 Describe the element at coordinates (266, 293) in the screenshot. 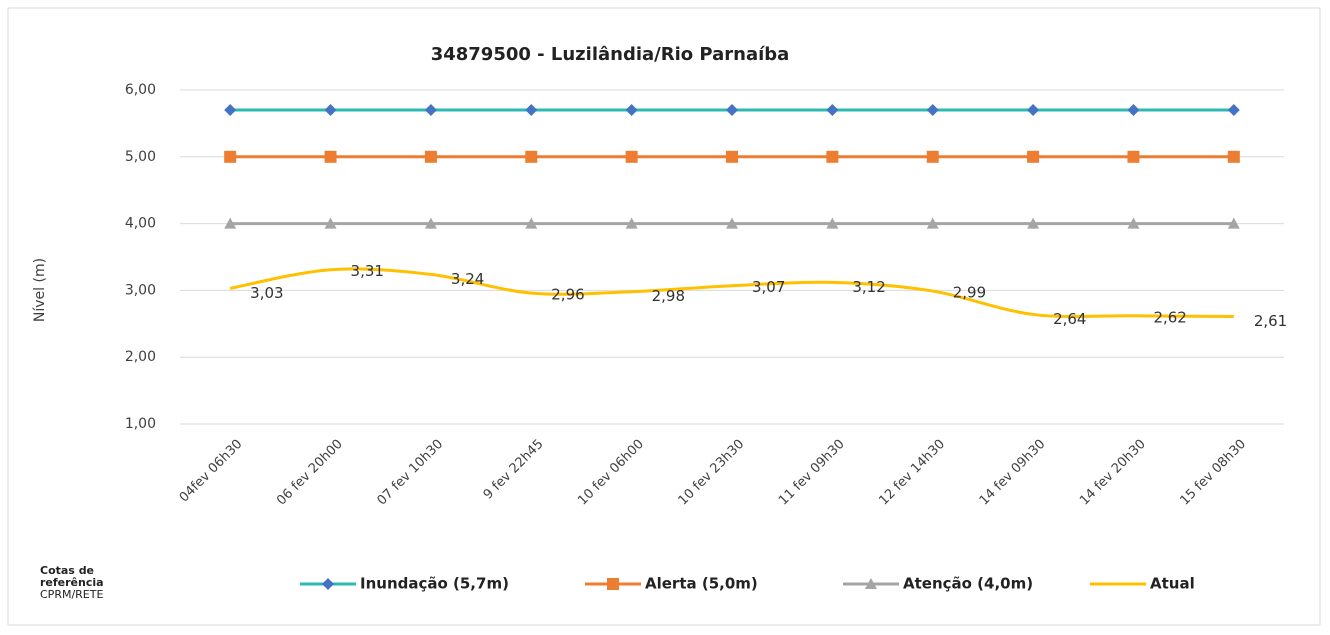

I see `data-label: 3,03` at that location.